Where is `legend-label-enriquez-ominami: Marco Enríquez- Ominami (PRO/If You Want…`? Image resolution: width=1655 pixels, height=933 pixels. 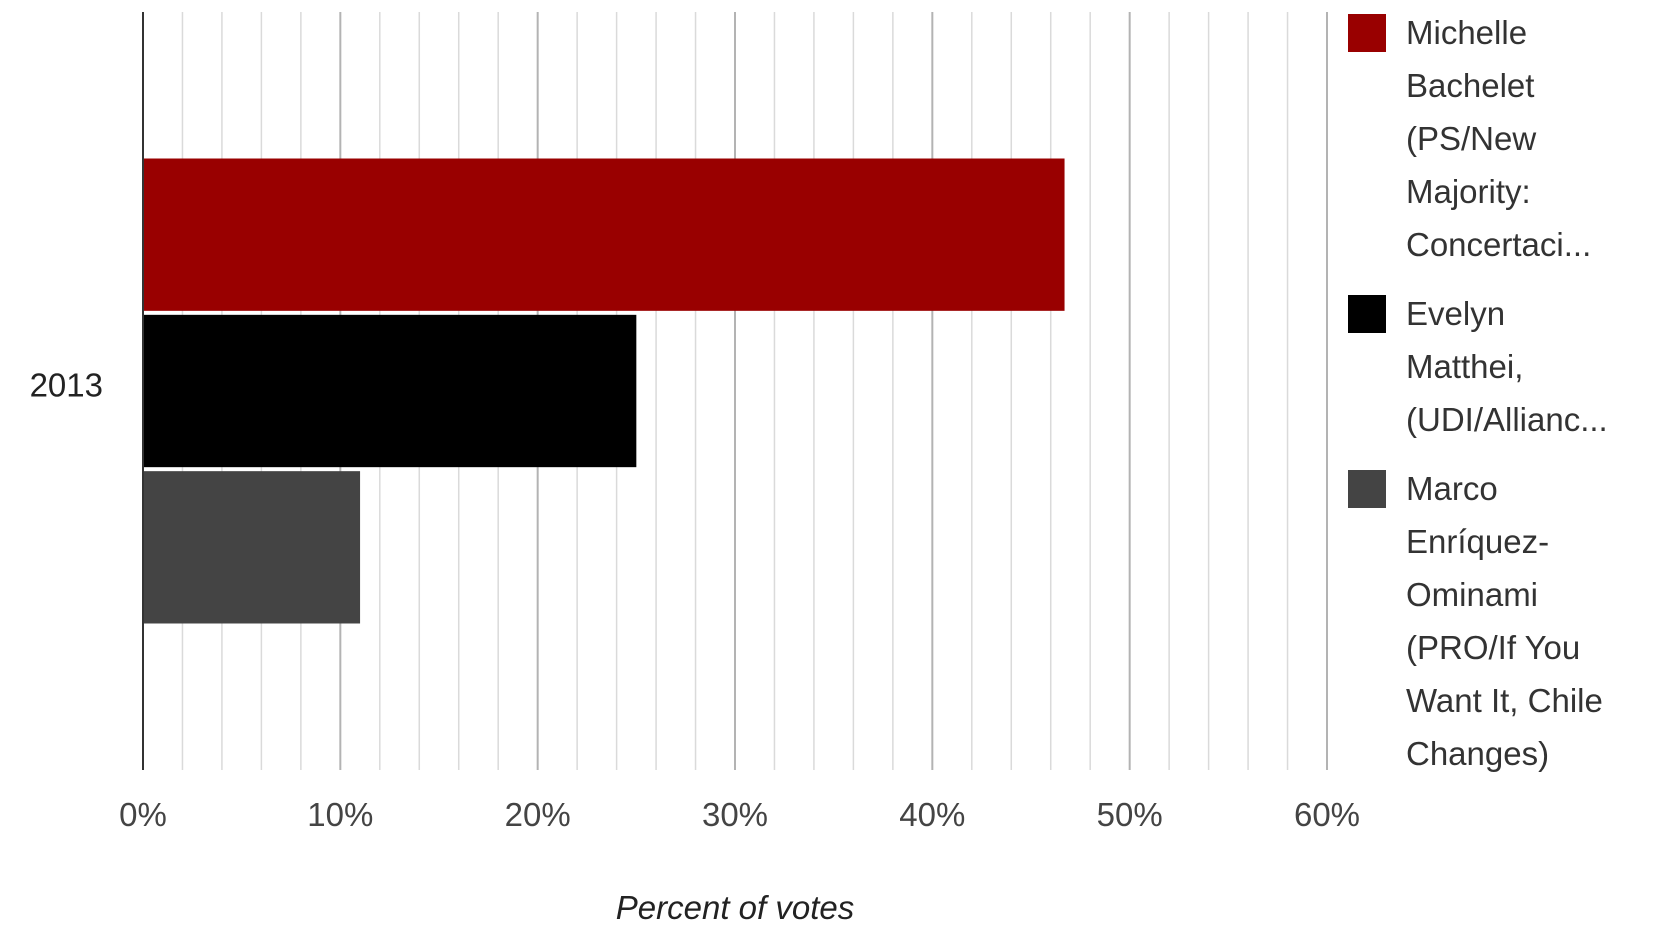
legend-label-enriquez-ominami: Marco Enríquez- Ominami (PRO/If You Want… is located at coordinates (1504, 621).